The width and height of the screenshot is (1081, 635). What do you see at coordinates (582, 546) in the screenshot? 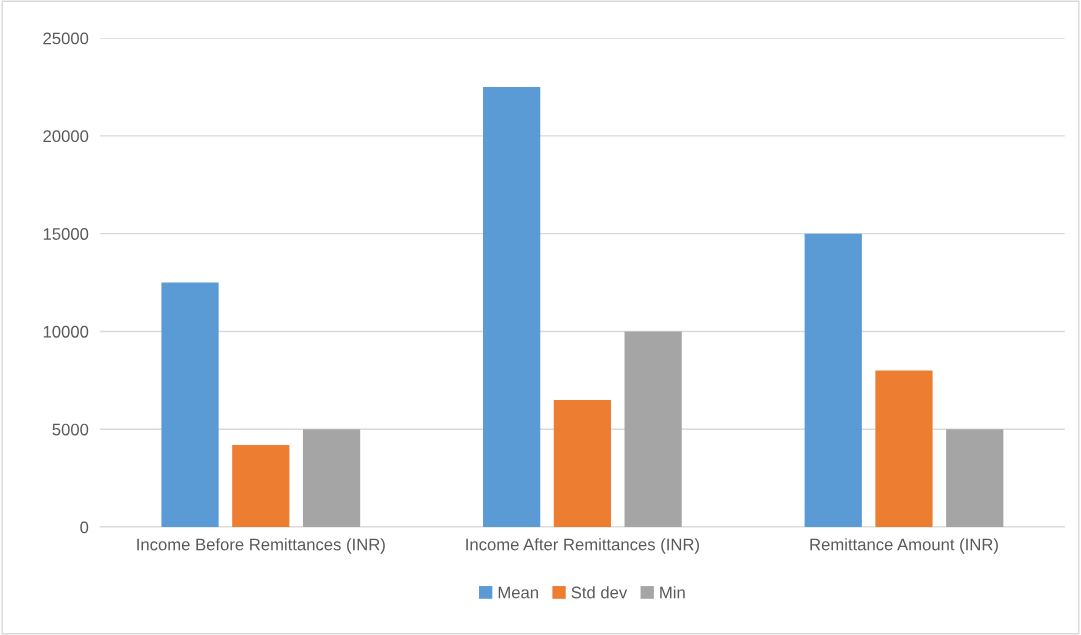
I see `x-tick-label: Income After Remittances (INR)` at bounding box center [582, 546].